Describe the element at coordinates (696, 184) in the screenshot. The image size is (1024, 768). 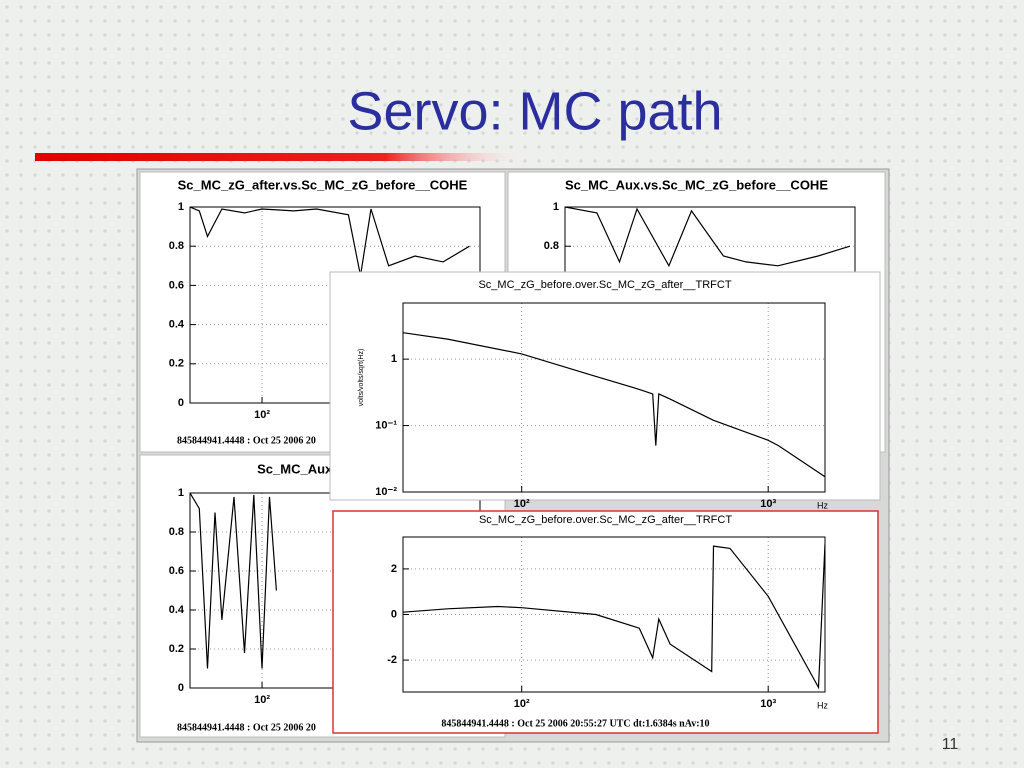
I see `chart-title: Sc_MC_Aux.vs.Sc_MC_zG_before__COHE` at that location.